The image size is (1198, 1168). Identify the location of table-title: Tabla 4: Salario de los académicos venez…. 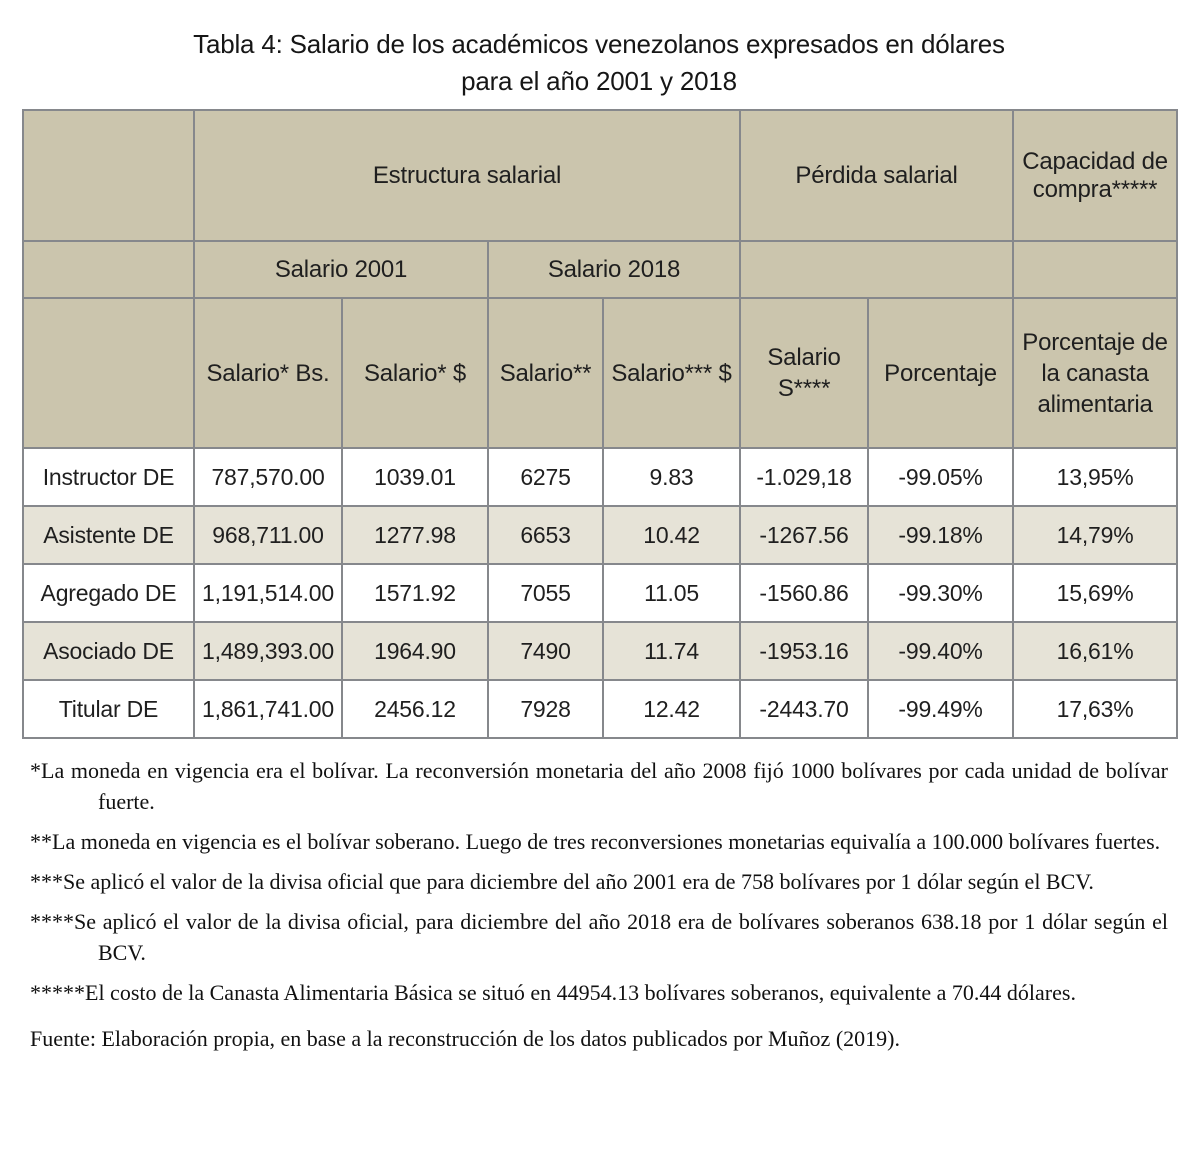
(599, 63).